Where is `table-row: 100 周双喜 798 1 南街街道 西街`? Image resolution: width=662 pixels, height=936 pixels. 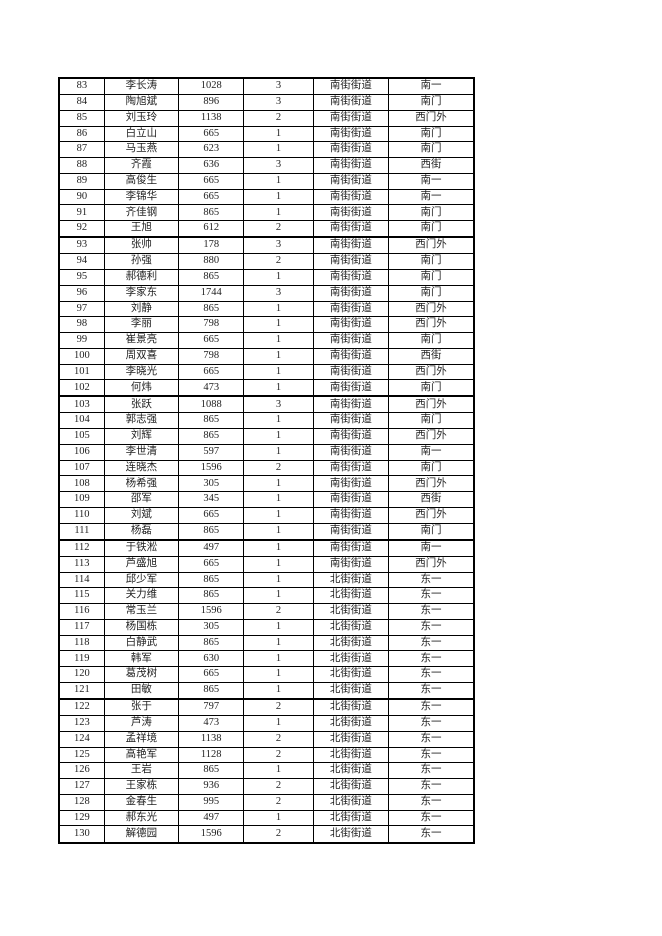 table-row: 100 周双喜 798 1 南街街道 西街 is located at coordinates (266, 356).